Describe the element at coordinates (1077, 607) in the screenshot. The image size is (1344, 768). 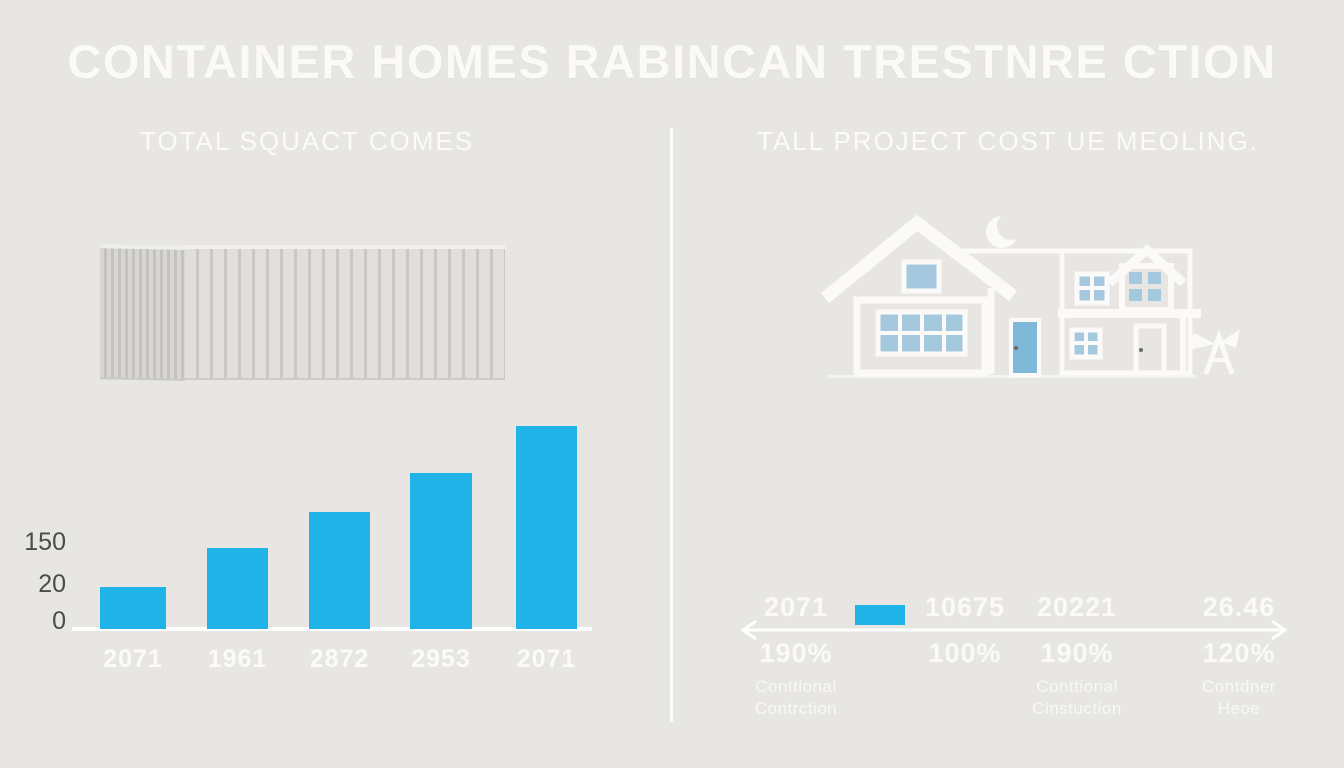
I see `timeline-value: 20221` at that location.